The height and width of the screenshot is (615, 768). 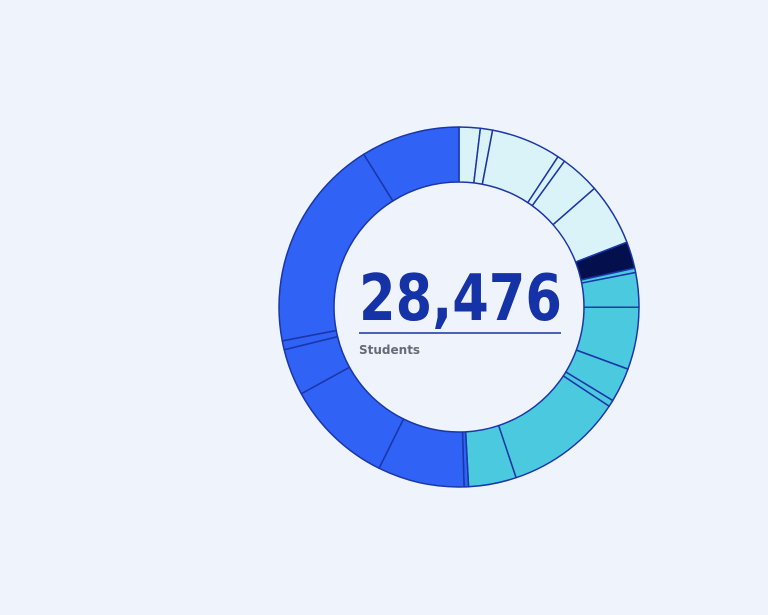 What do you see at coordinates (460, 299) in the screenshot?
I see `total-value: 28,476` at bounding box center [460, 299].